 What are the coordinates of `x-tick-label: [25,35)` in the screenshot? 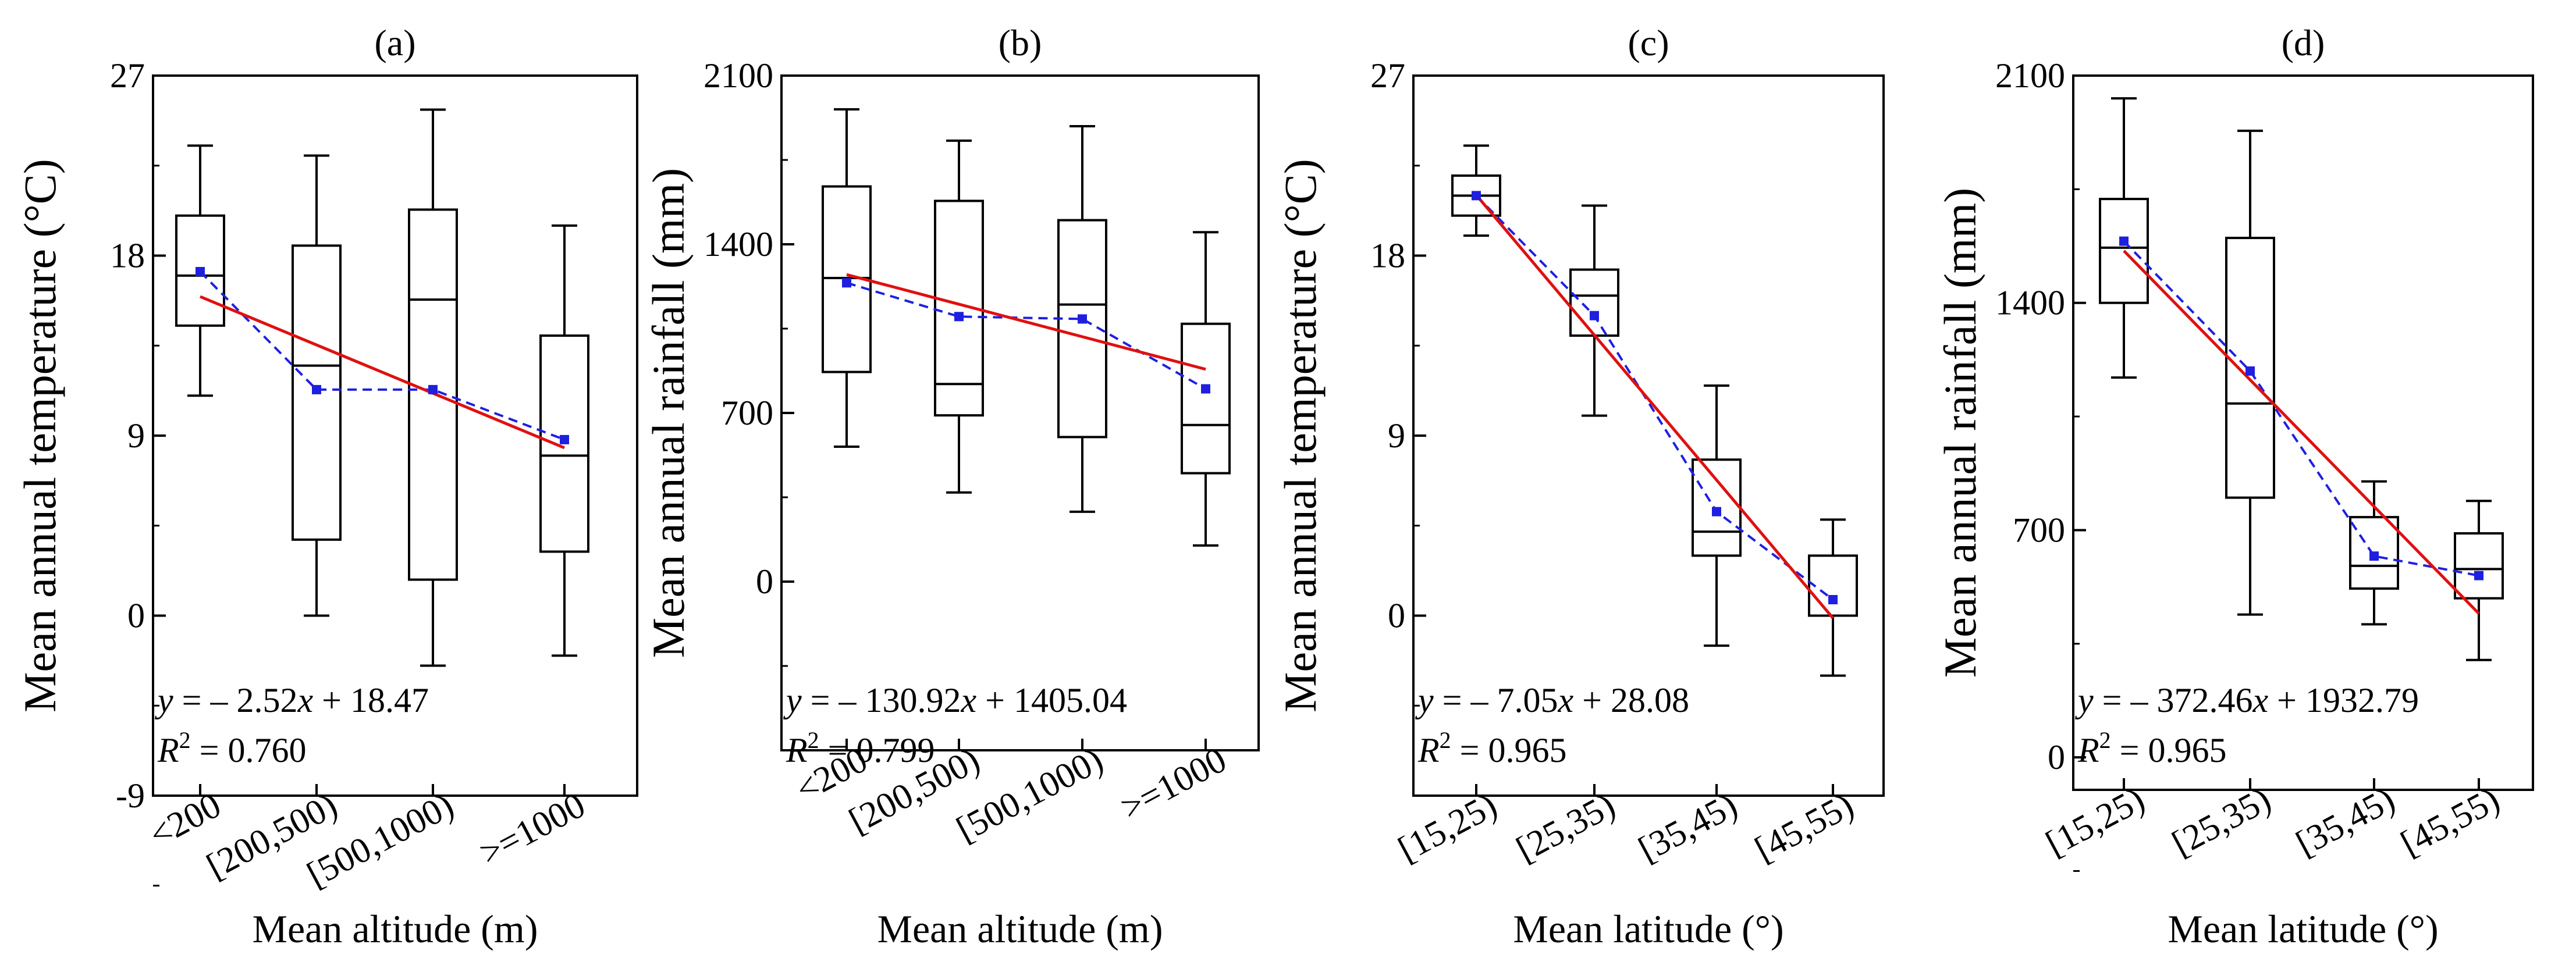 It's located at (2221, 821).